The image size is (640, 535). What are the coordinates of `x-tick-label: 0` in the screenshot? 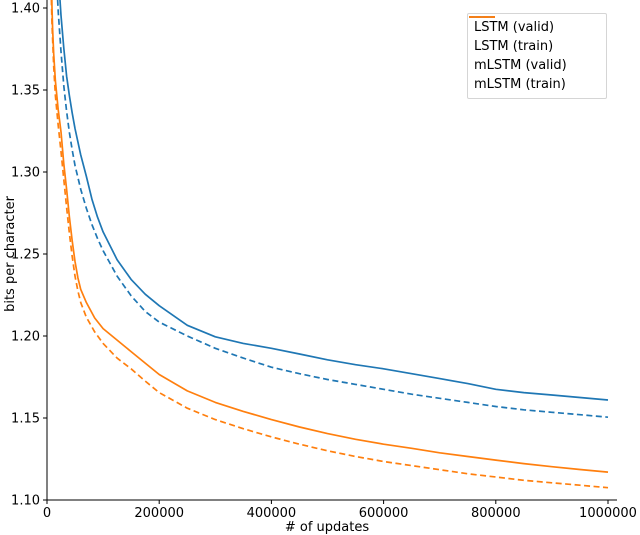 It's located at (47, 513).